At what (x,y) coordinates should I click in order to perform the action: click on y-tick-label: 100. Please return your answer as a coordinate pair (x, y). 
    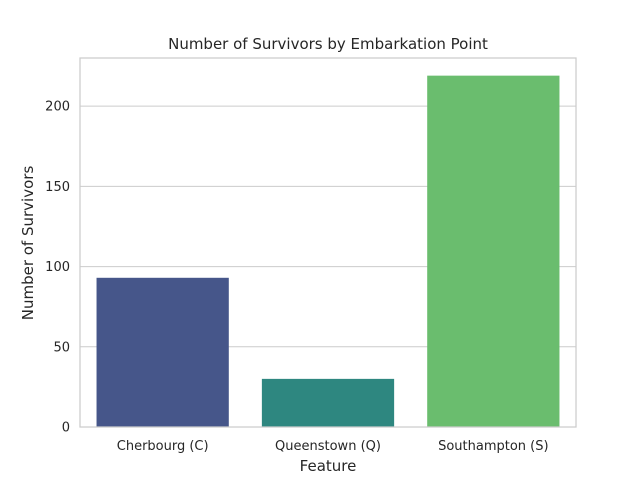
    Looking at the image, I should click on (57, 267).